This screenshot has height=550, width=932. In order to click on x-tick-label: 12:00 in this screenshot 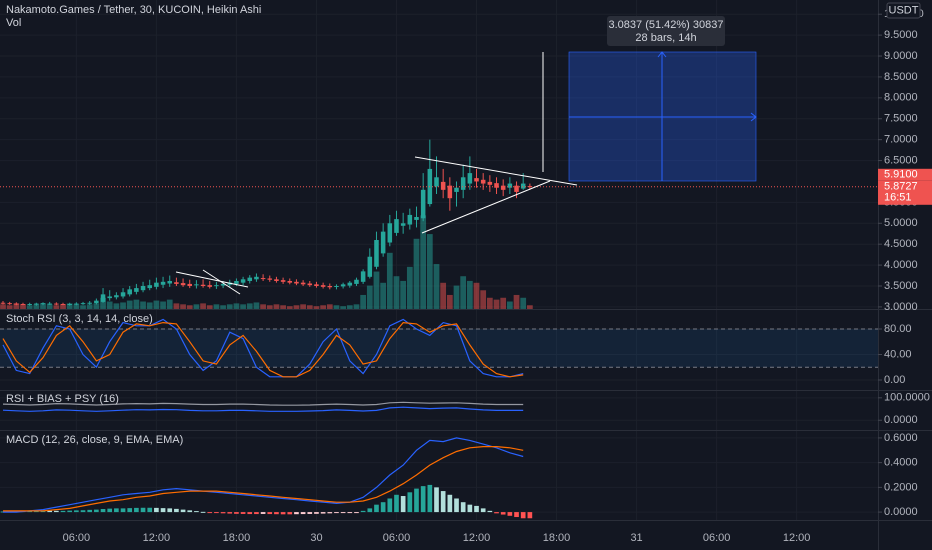, I will do `click(157, 538)`.